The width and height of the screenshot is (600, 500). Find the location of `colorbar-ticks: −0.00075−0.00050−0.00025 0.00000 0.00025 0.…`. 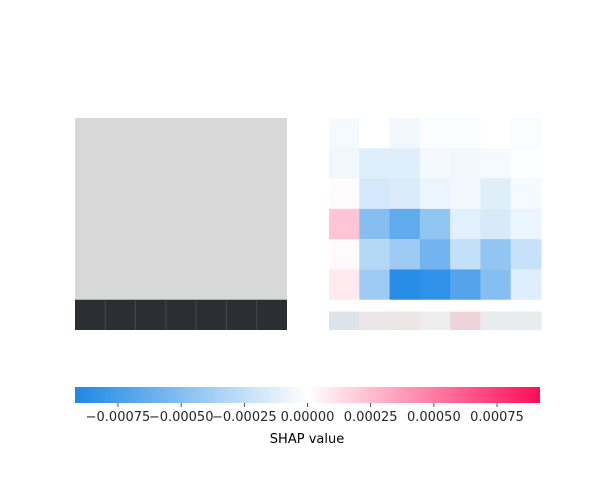

colorbar-ticks: −0.00075−0.00050−0.00025 0.00000 0.00025 0.… is located at coordinates (305, 414).